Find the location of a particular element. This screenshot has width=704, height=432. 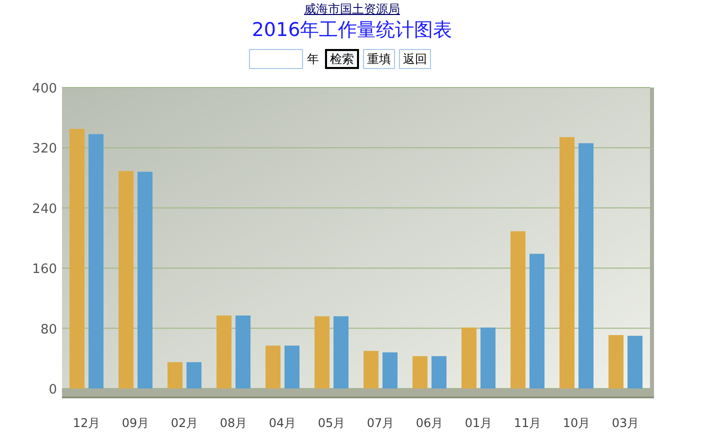

title: 2016年工作量统计图表 is located at coordinates (352, 30).